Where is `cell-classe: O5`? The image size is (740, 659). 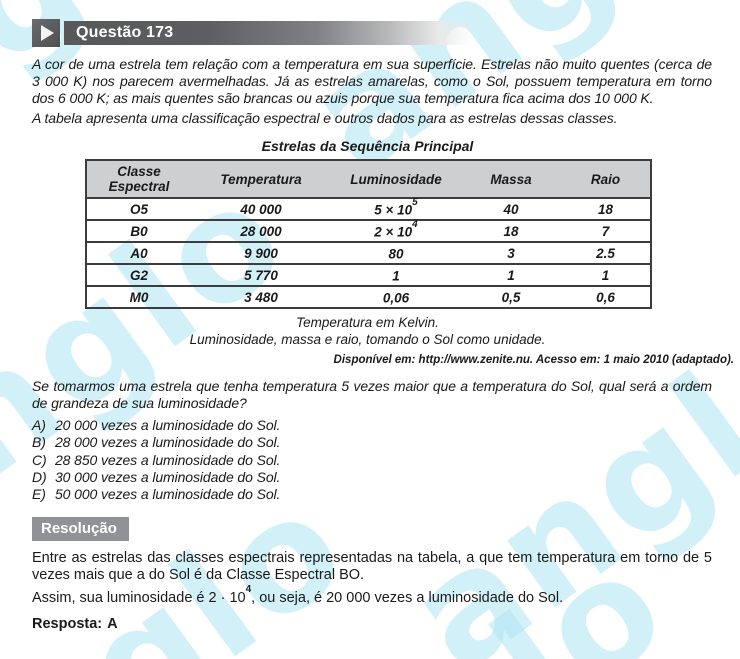 cell-classe: O5 is located at coordinates (138, 209).